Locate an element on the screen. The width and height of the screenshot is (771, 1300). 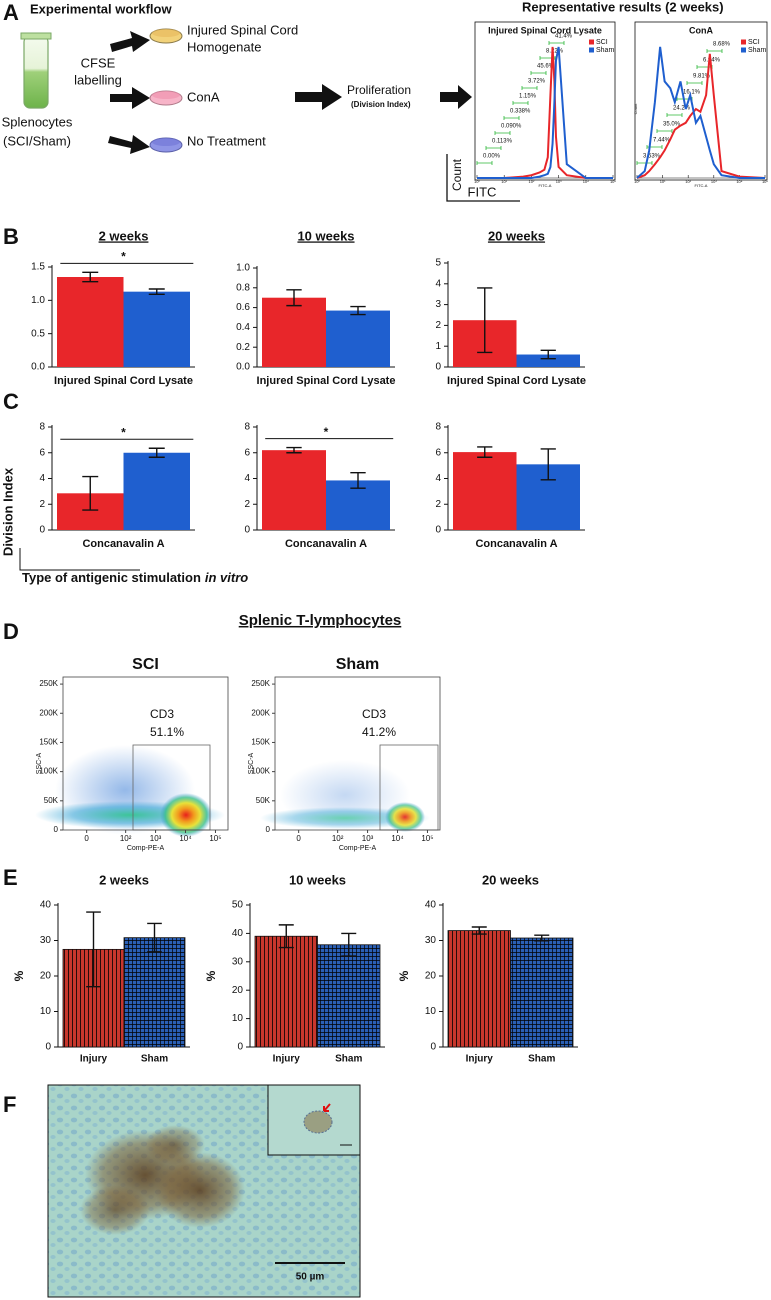
gate-label: 24.2% is located at coordinates (682, 109).